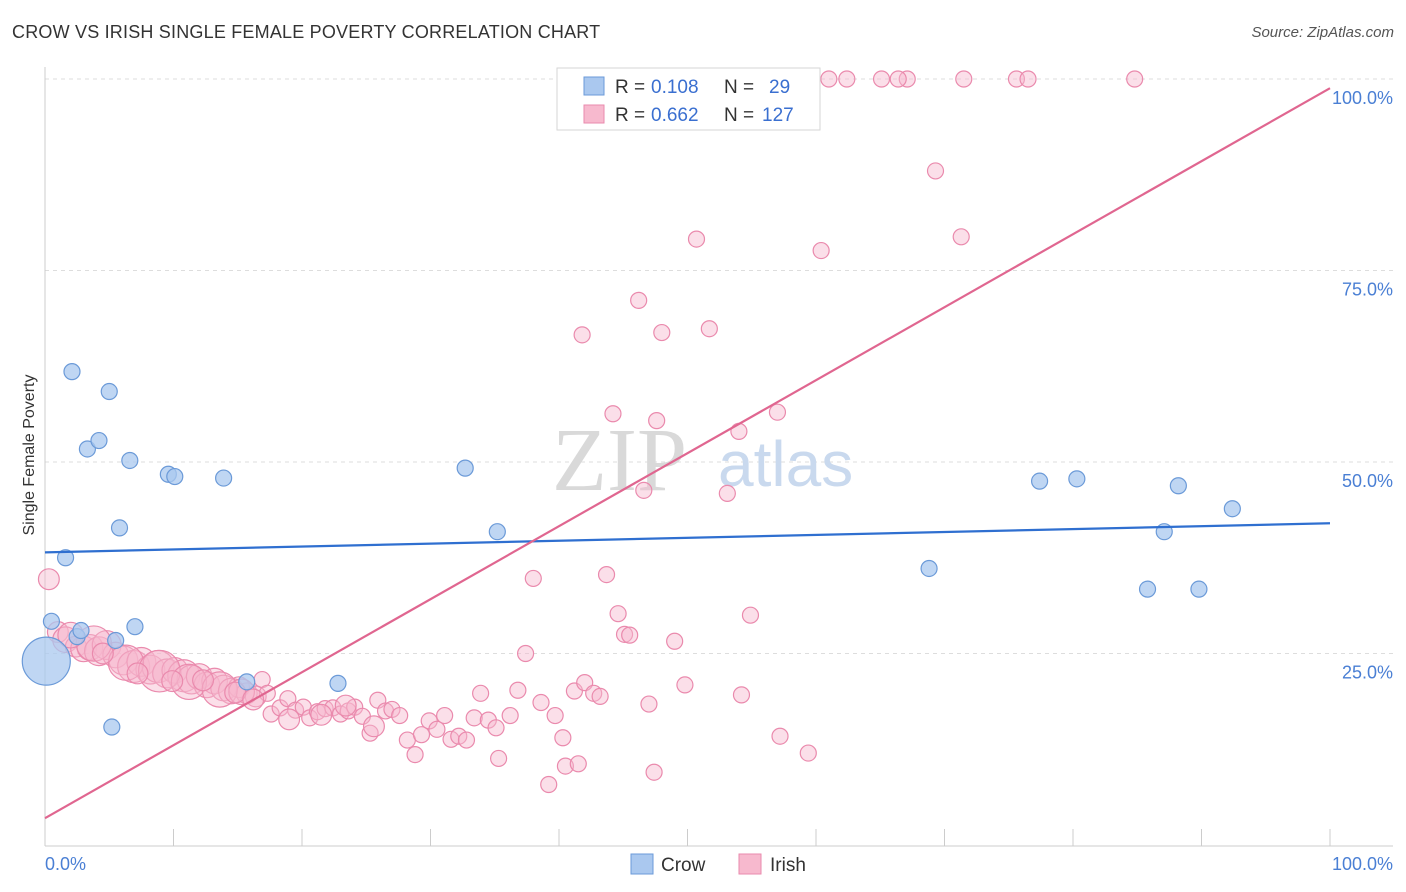 Image resolution: width=1406 pixels, height=892 pixels. What do you see at coordinates (779, 87) in the screenshot?
I see `legend-crow-n-value: 29` at bounding box center [779, 87].